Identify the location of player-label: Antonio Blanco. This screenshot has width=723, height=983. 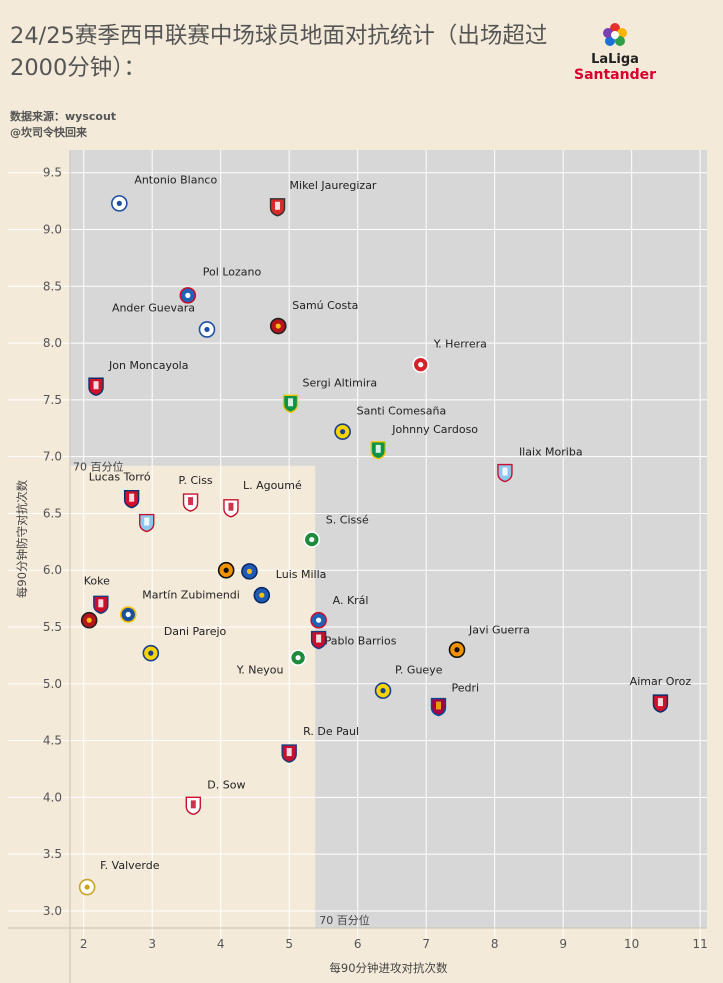
(175, 179).